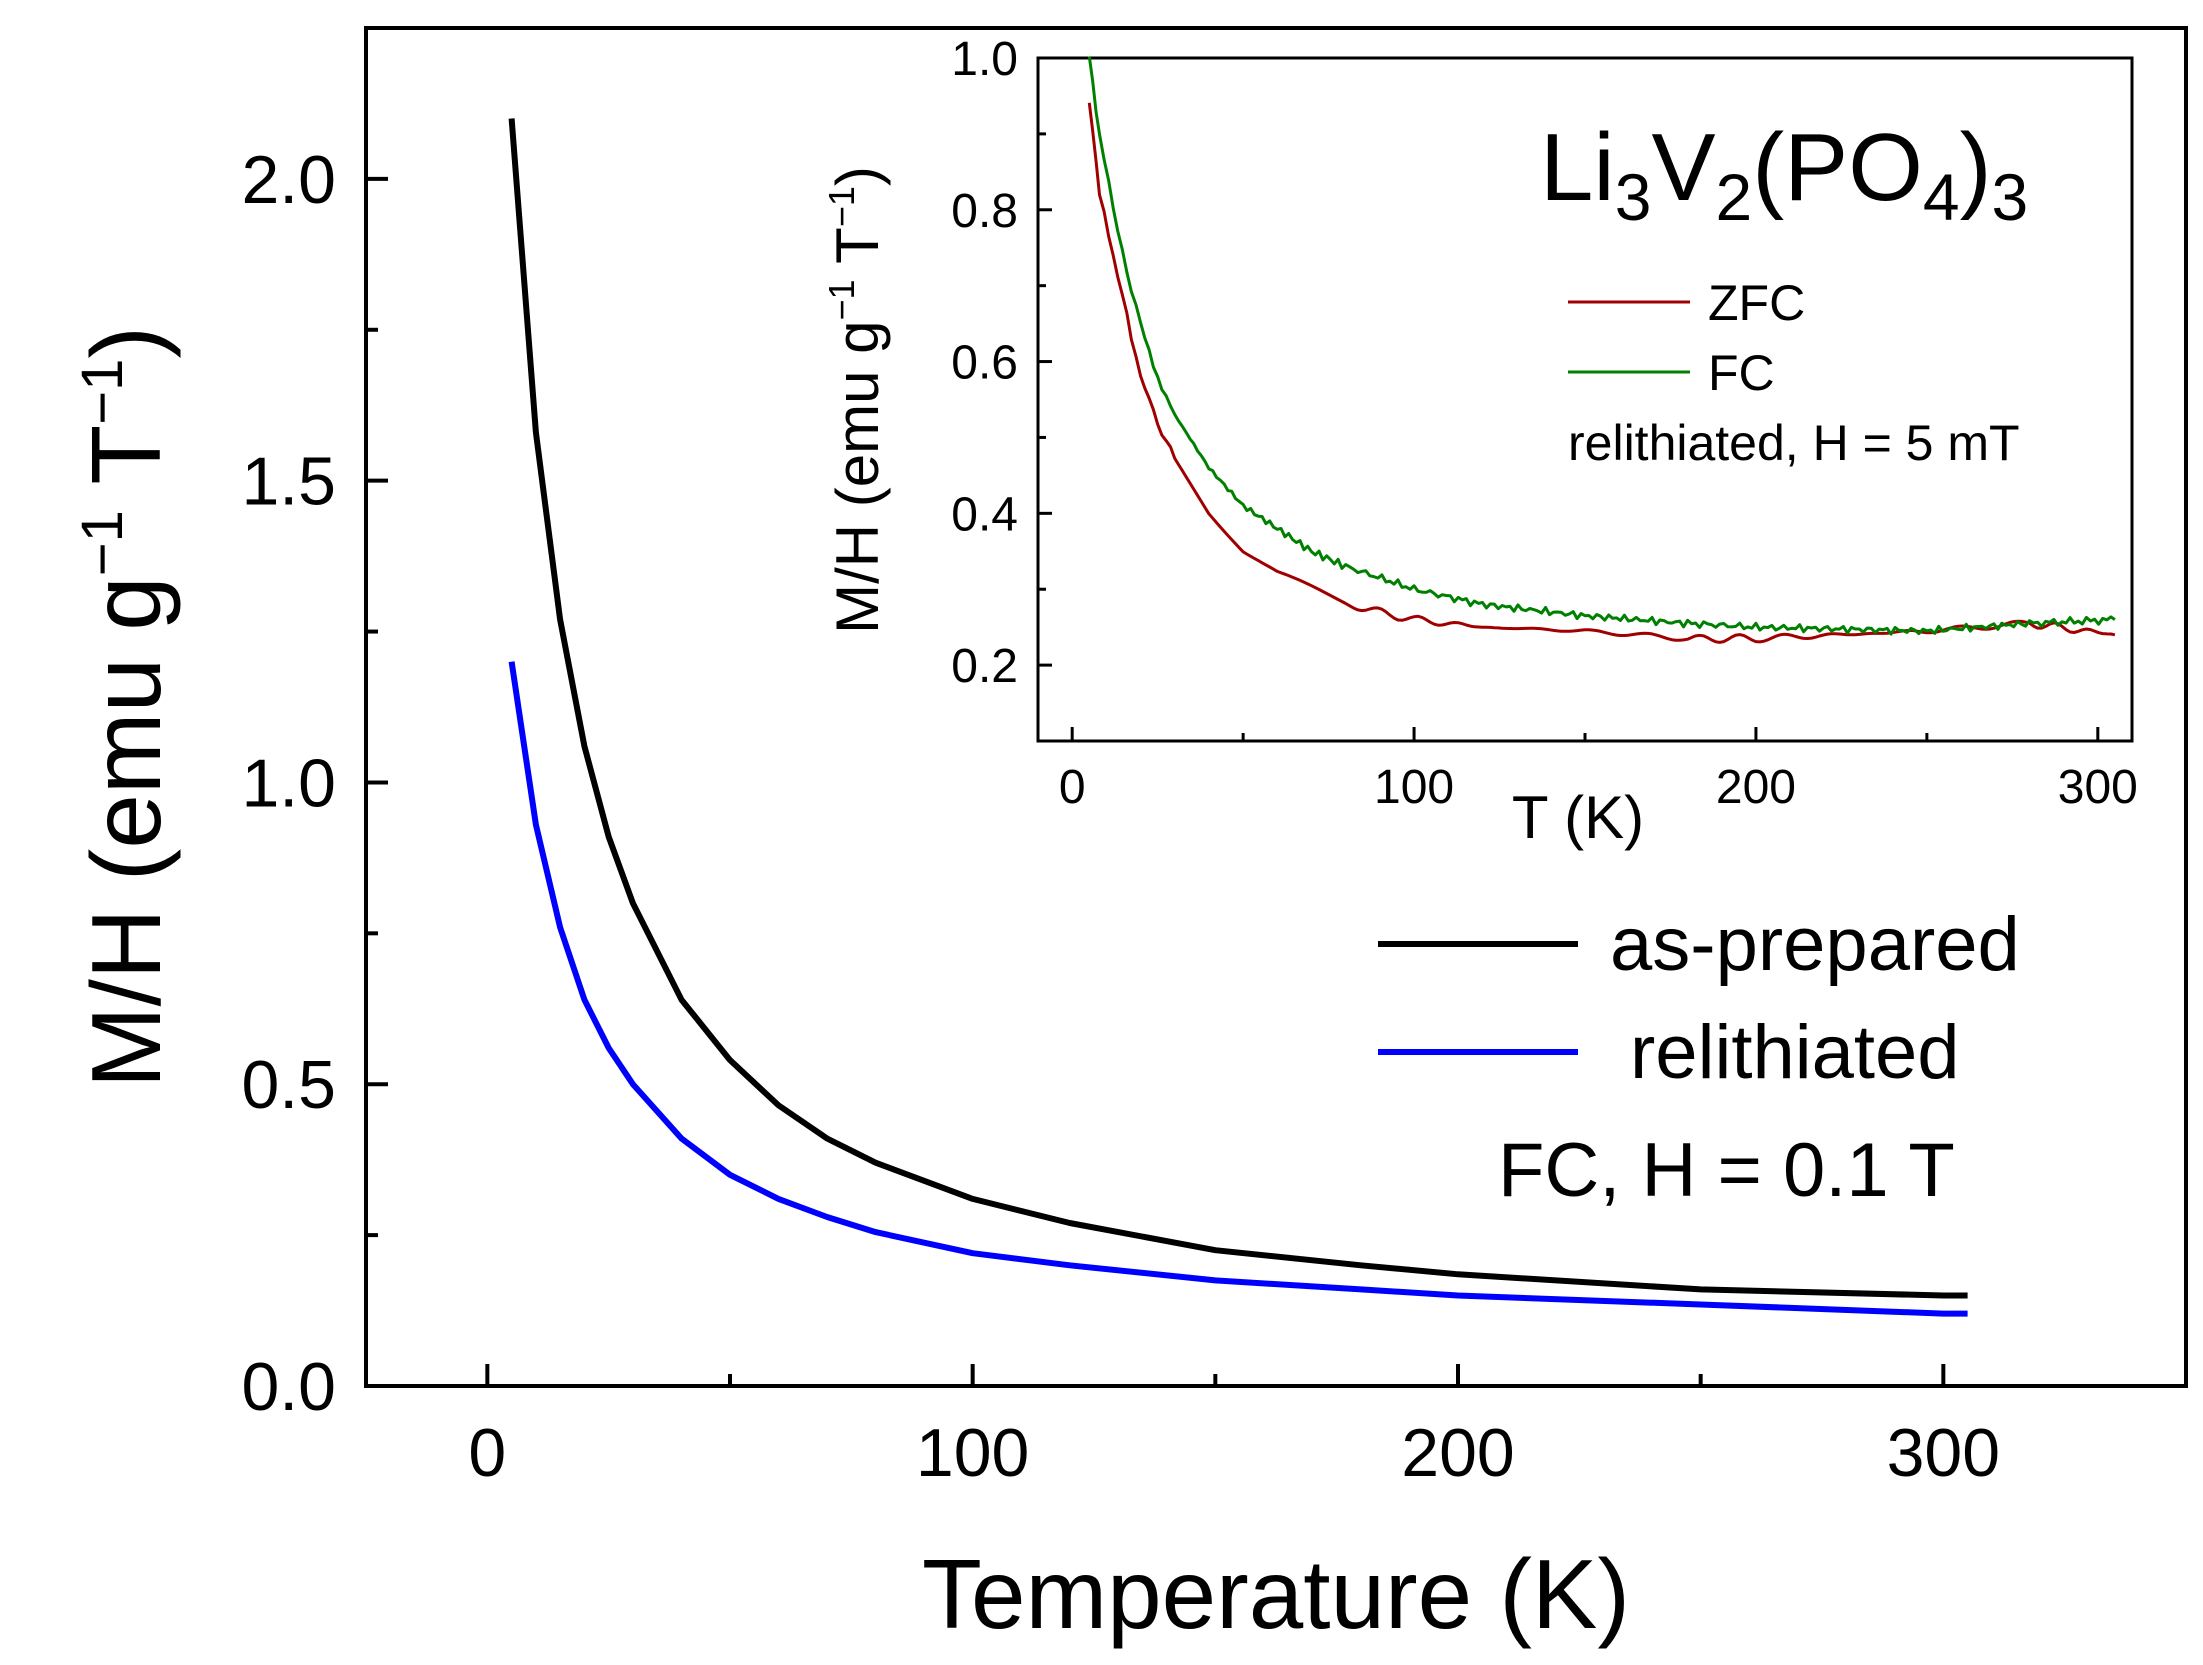  I want to click on inset-y-axis-title-end: ), so click(857, 176).